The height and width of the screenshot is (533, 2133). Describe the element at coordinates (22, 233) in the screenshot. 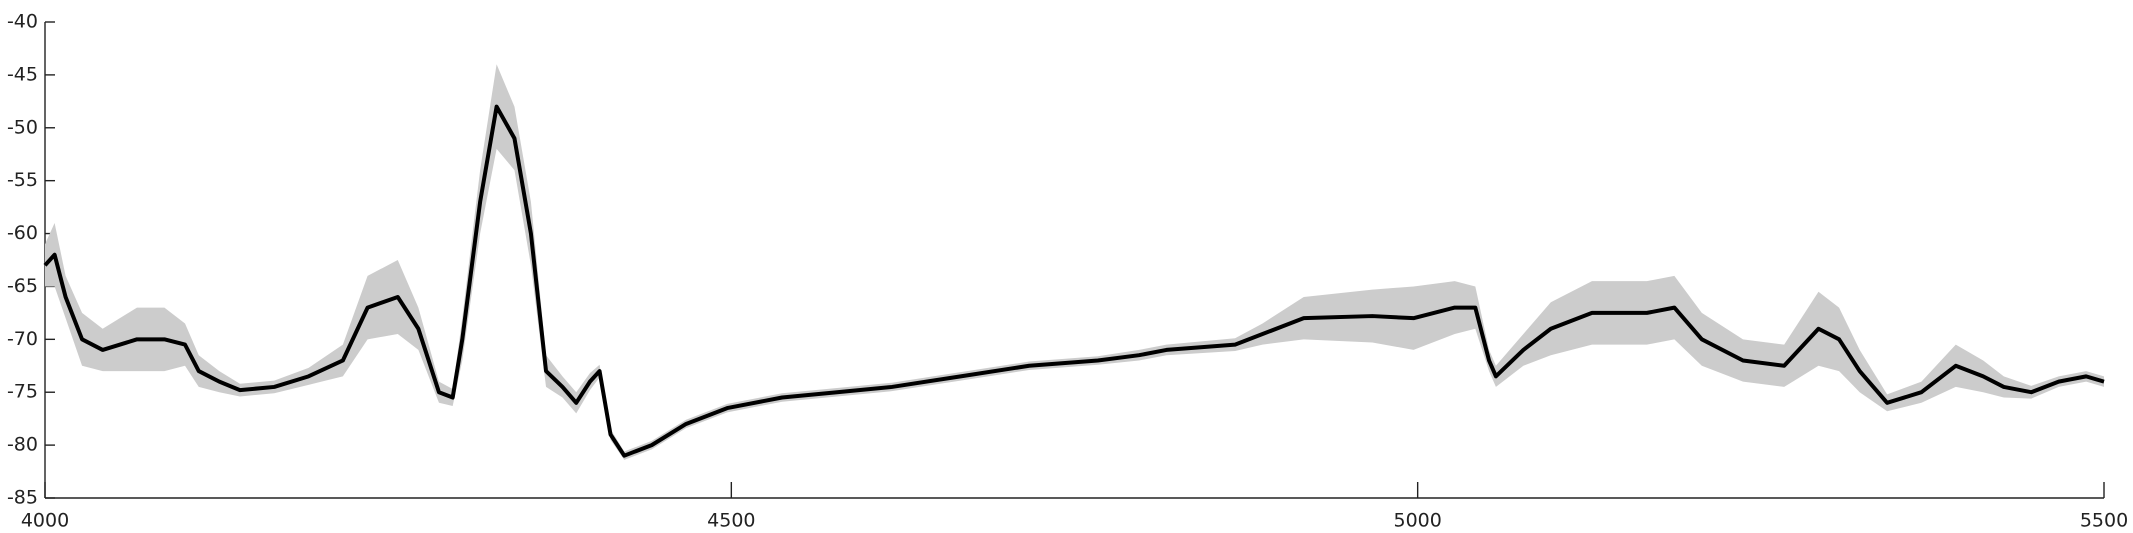

I see `y-tick-label: -60` at that location.